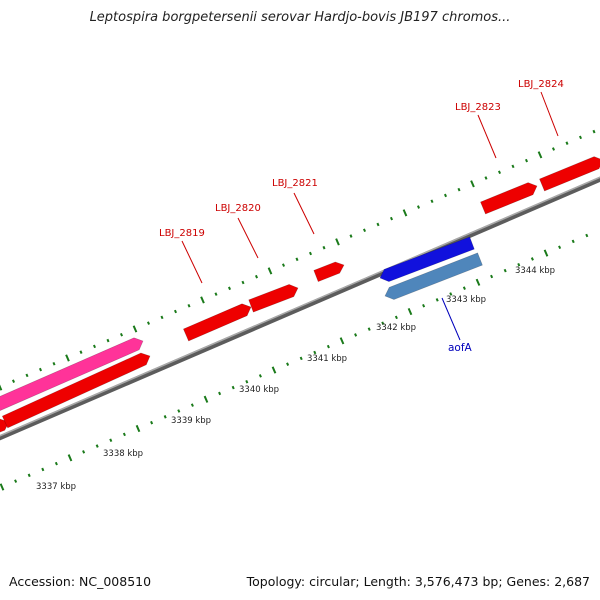 This screenshot has height=600, width=600. What do you see at coordinates (460, 348) in the screenshot?
I see `gene-label-aofa: aofA` at bounding box center [460, 348].